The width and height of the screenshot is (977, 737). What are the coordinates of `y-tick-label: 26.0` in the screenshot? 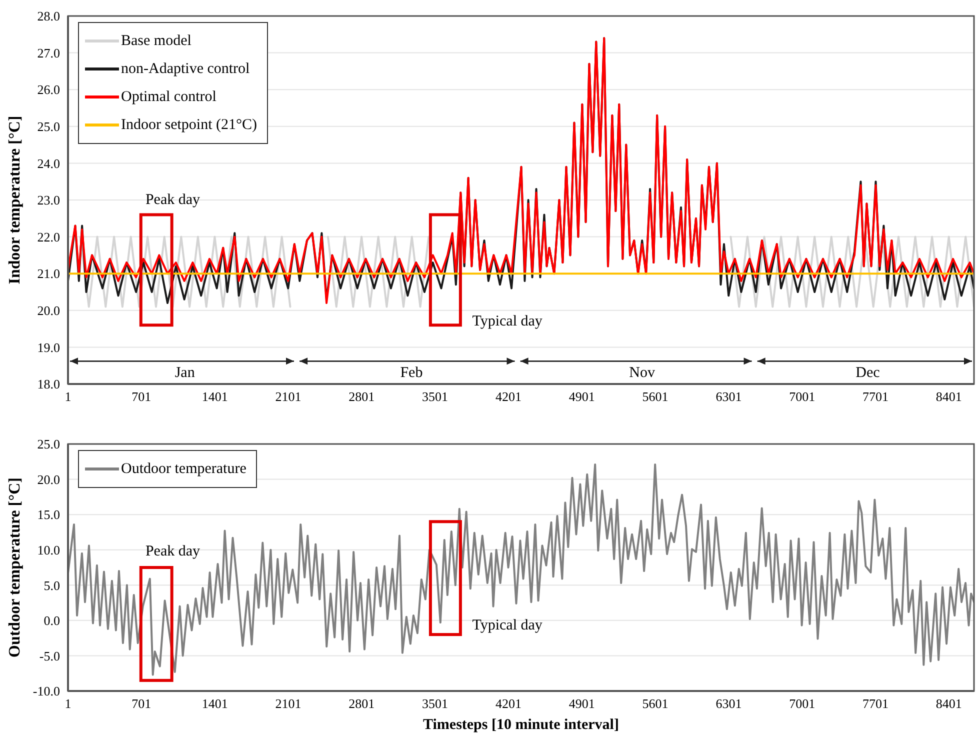 It's located at (48, 90).